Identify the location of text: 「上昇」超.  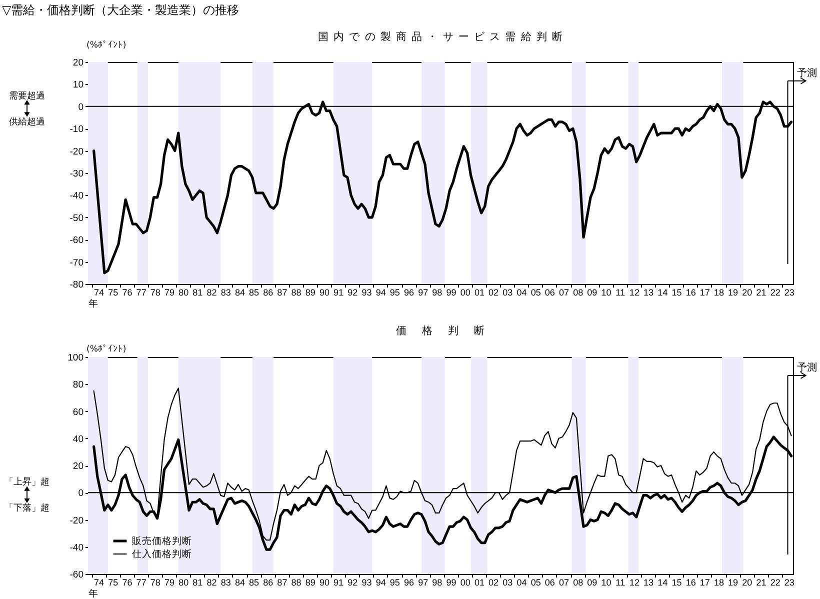
(27, 482).